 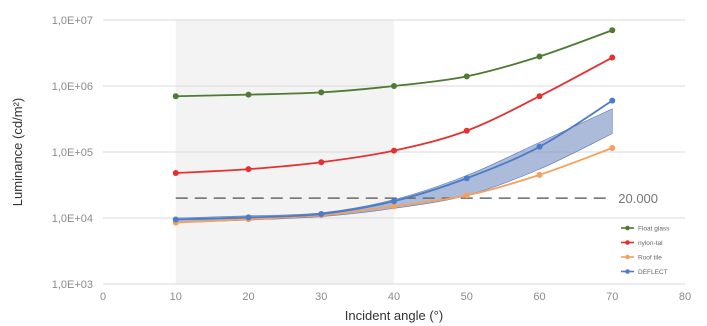 I want to click on y-axis-label: Luminance (cd/m²), so click(x=17, y=152).